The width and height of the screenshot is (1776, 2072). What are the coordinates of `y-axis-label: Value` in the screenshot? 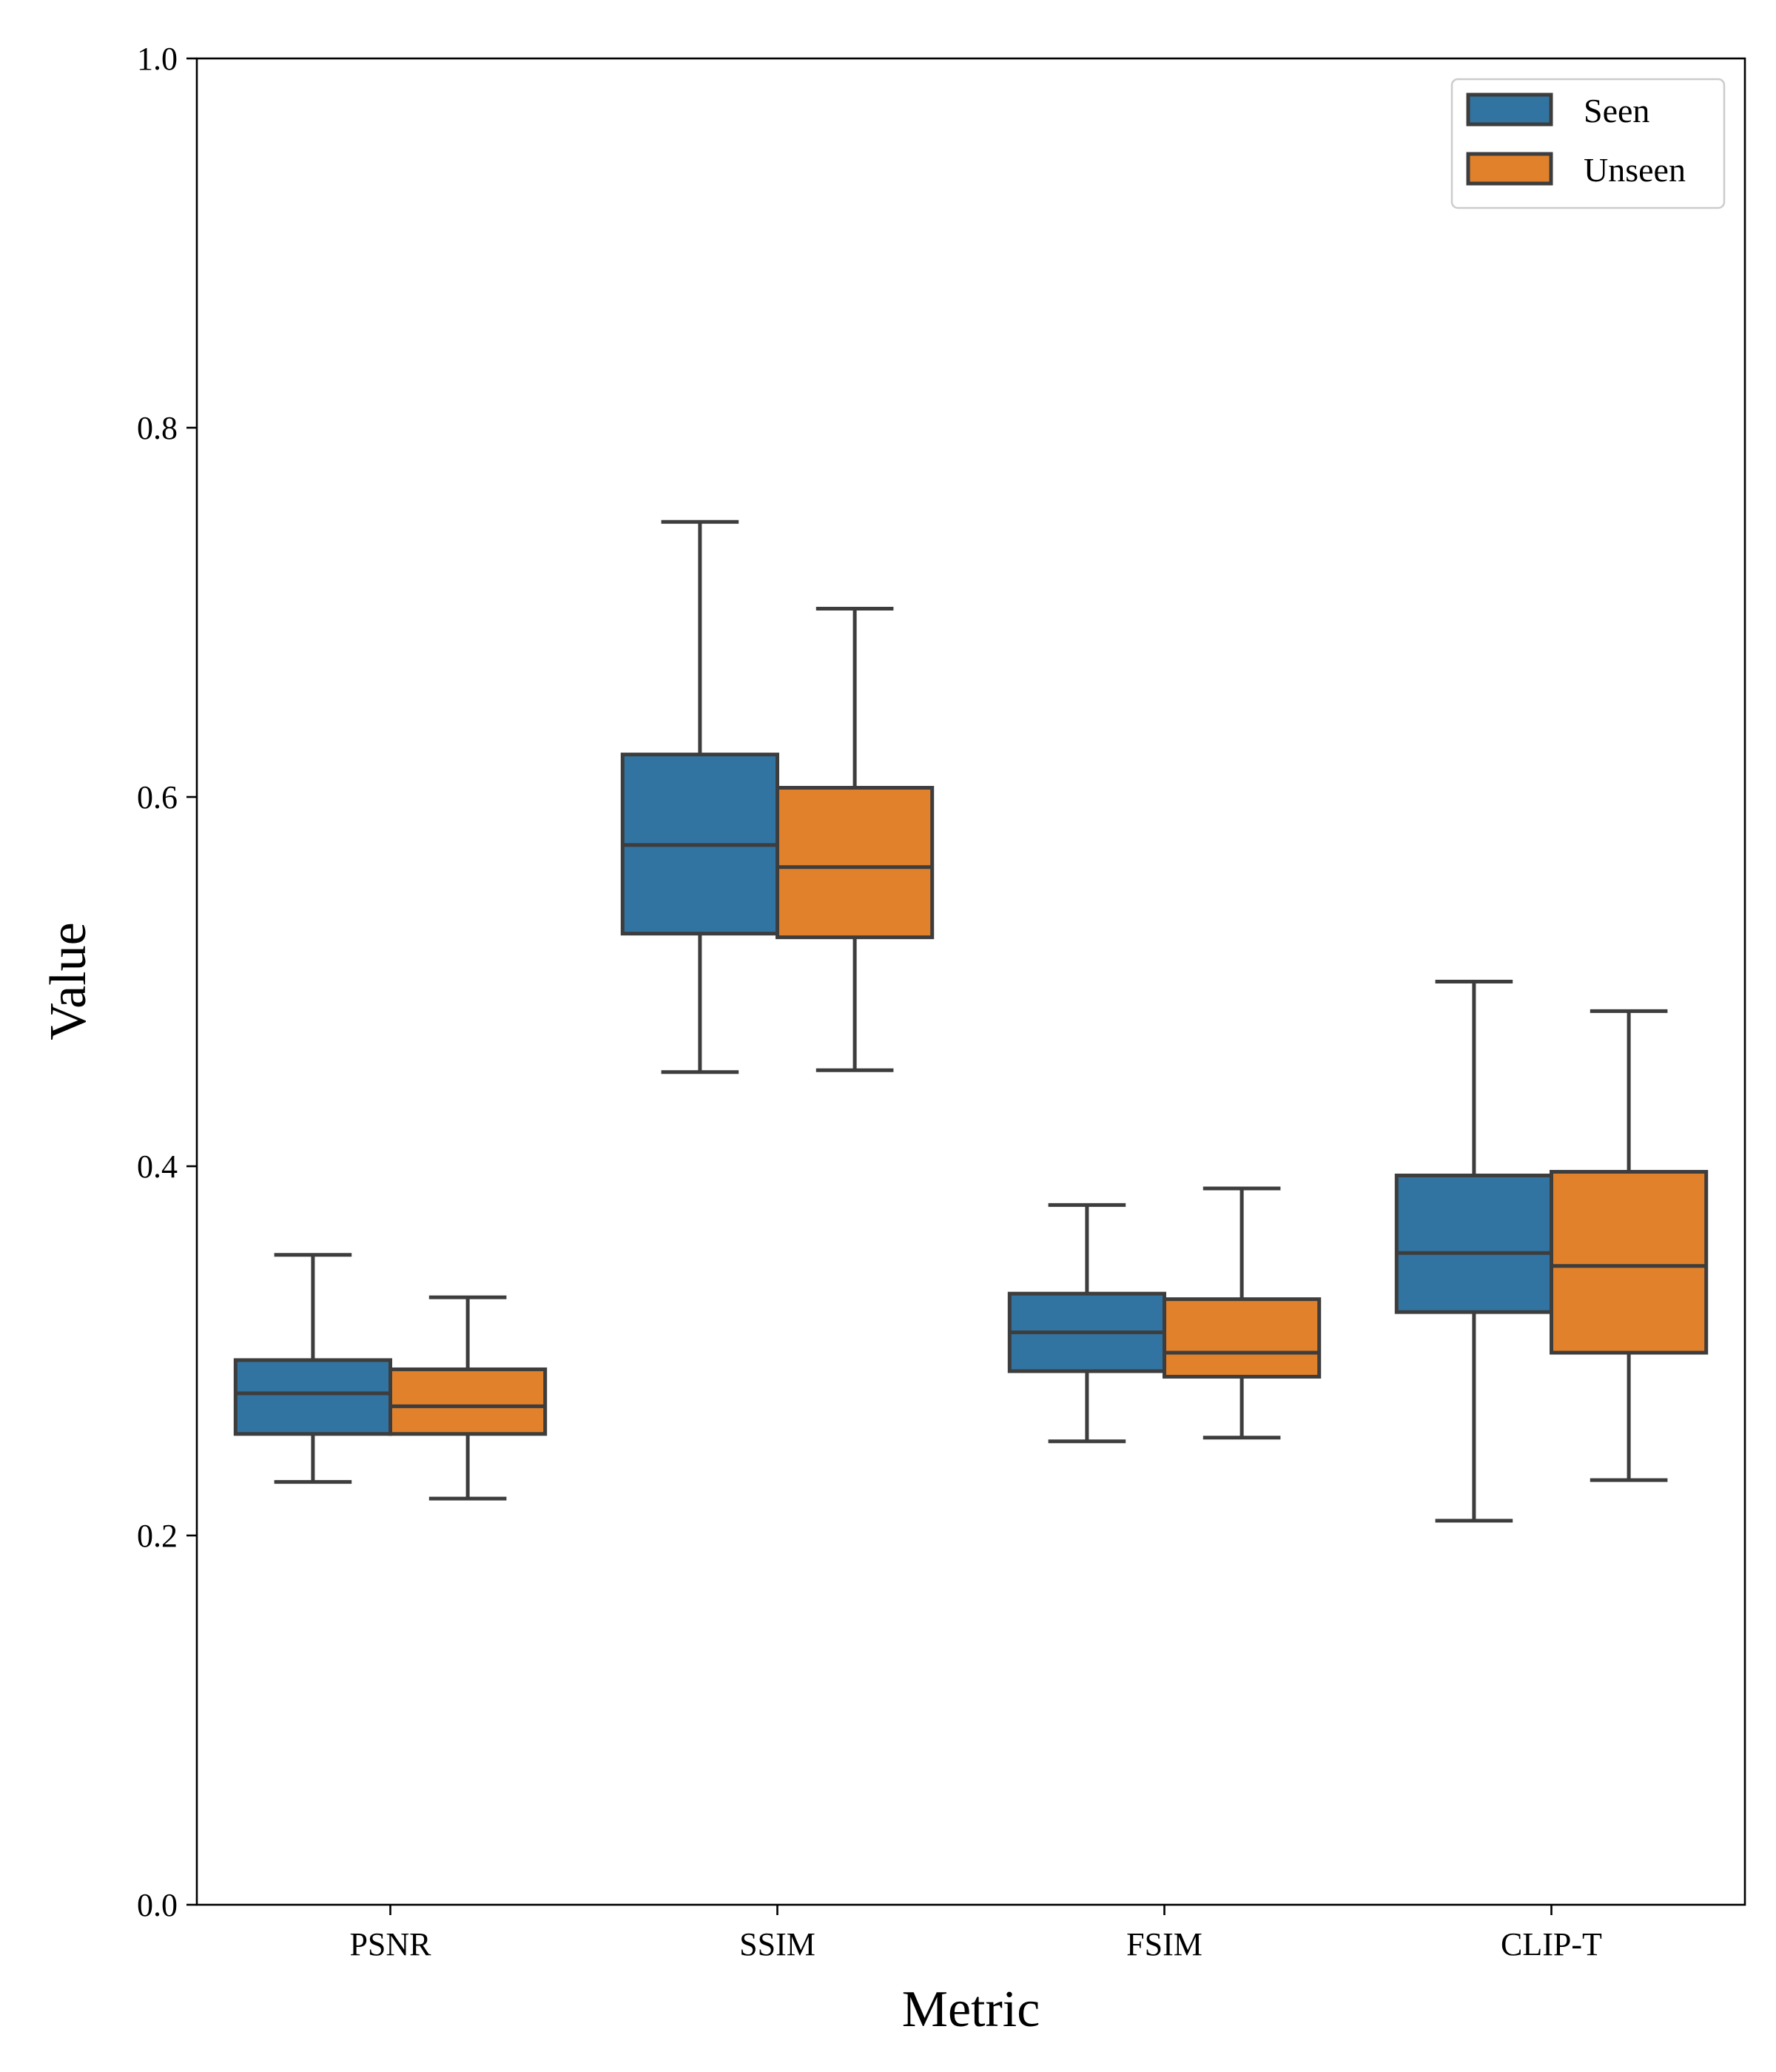 It's located at (68, 981).